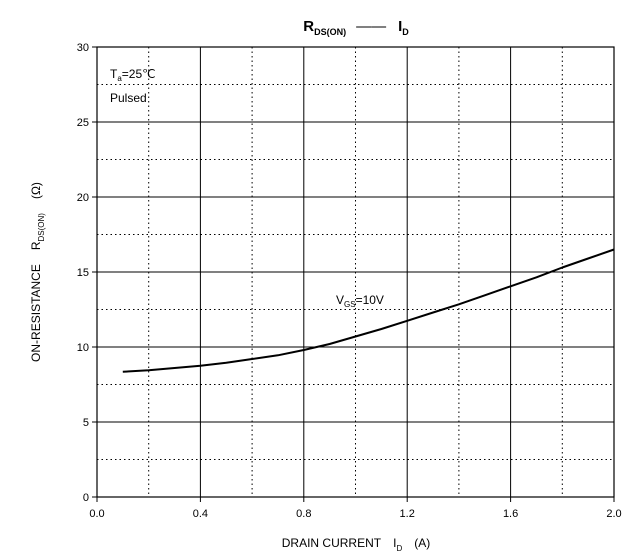 This screenshot has width=636, height=556. What do you see at coordinates (139, 74) in the screenshot?
I see `annotation-temp-value: =25℃` at bounding box center [139, 74].